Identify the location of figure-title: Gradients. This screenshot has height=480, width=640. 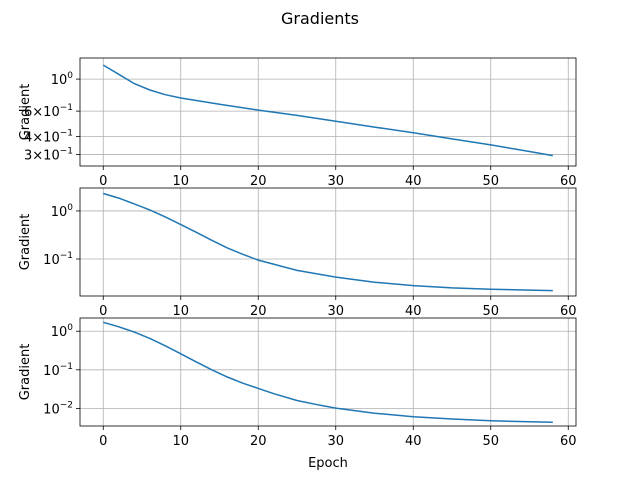
(320, 18).